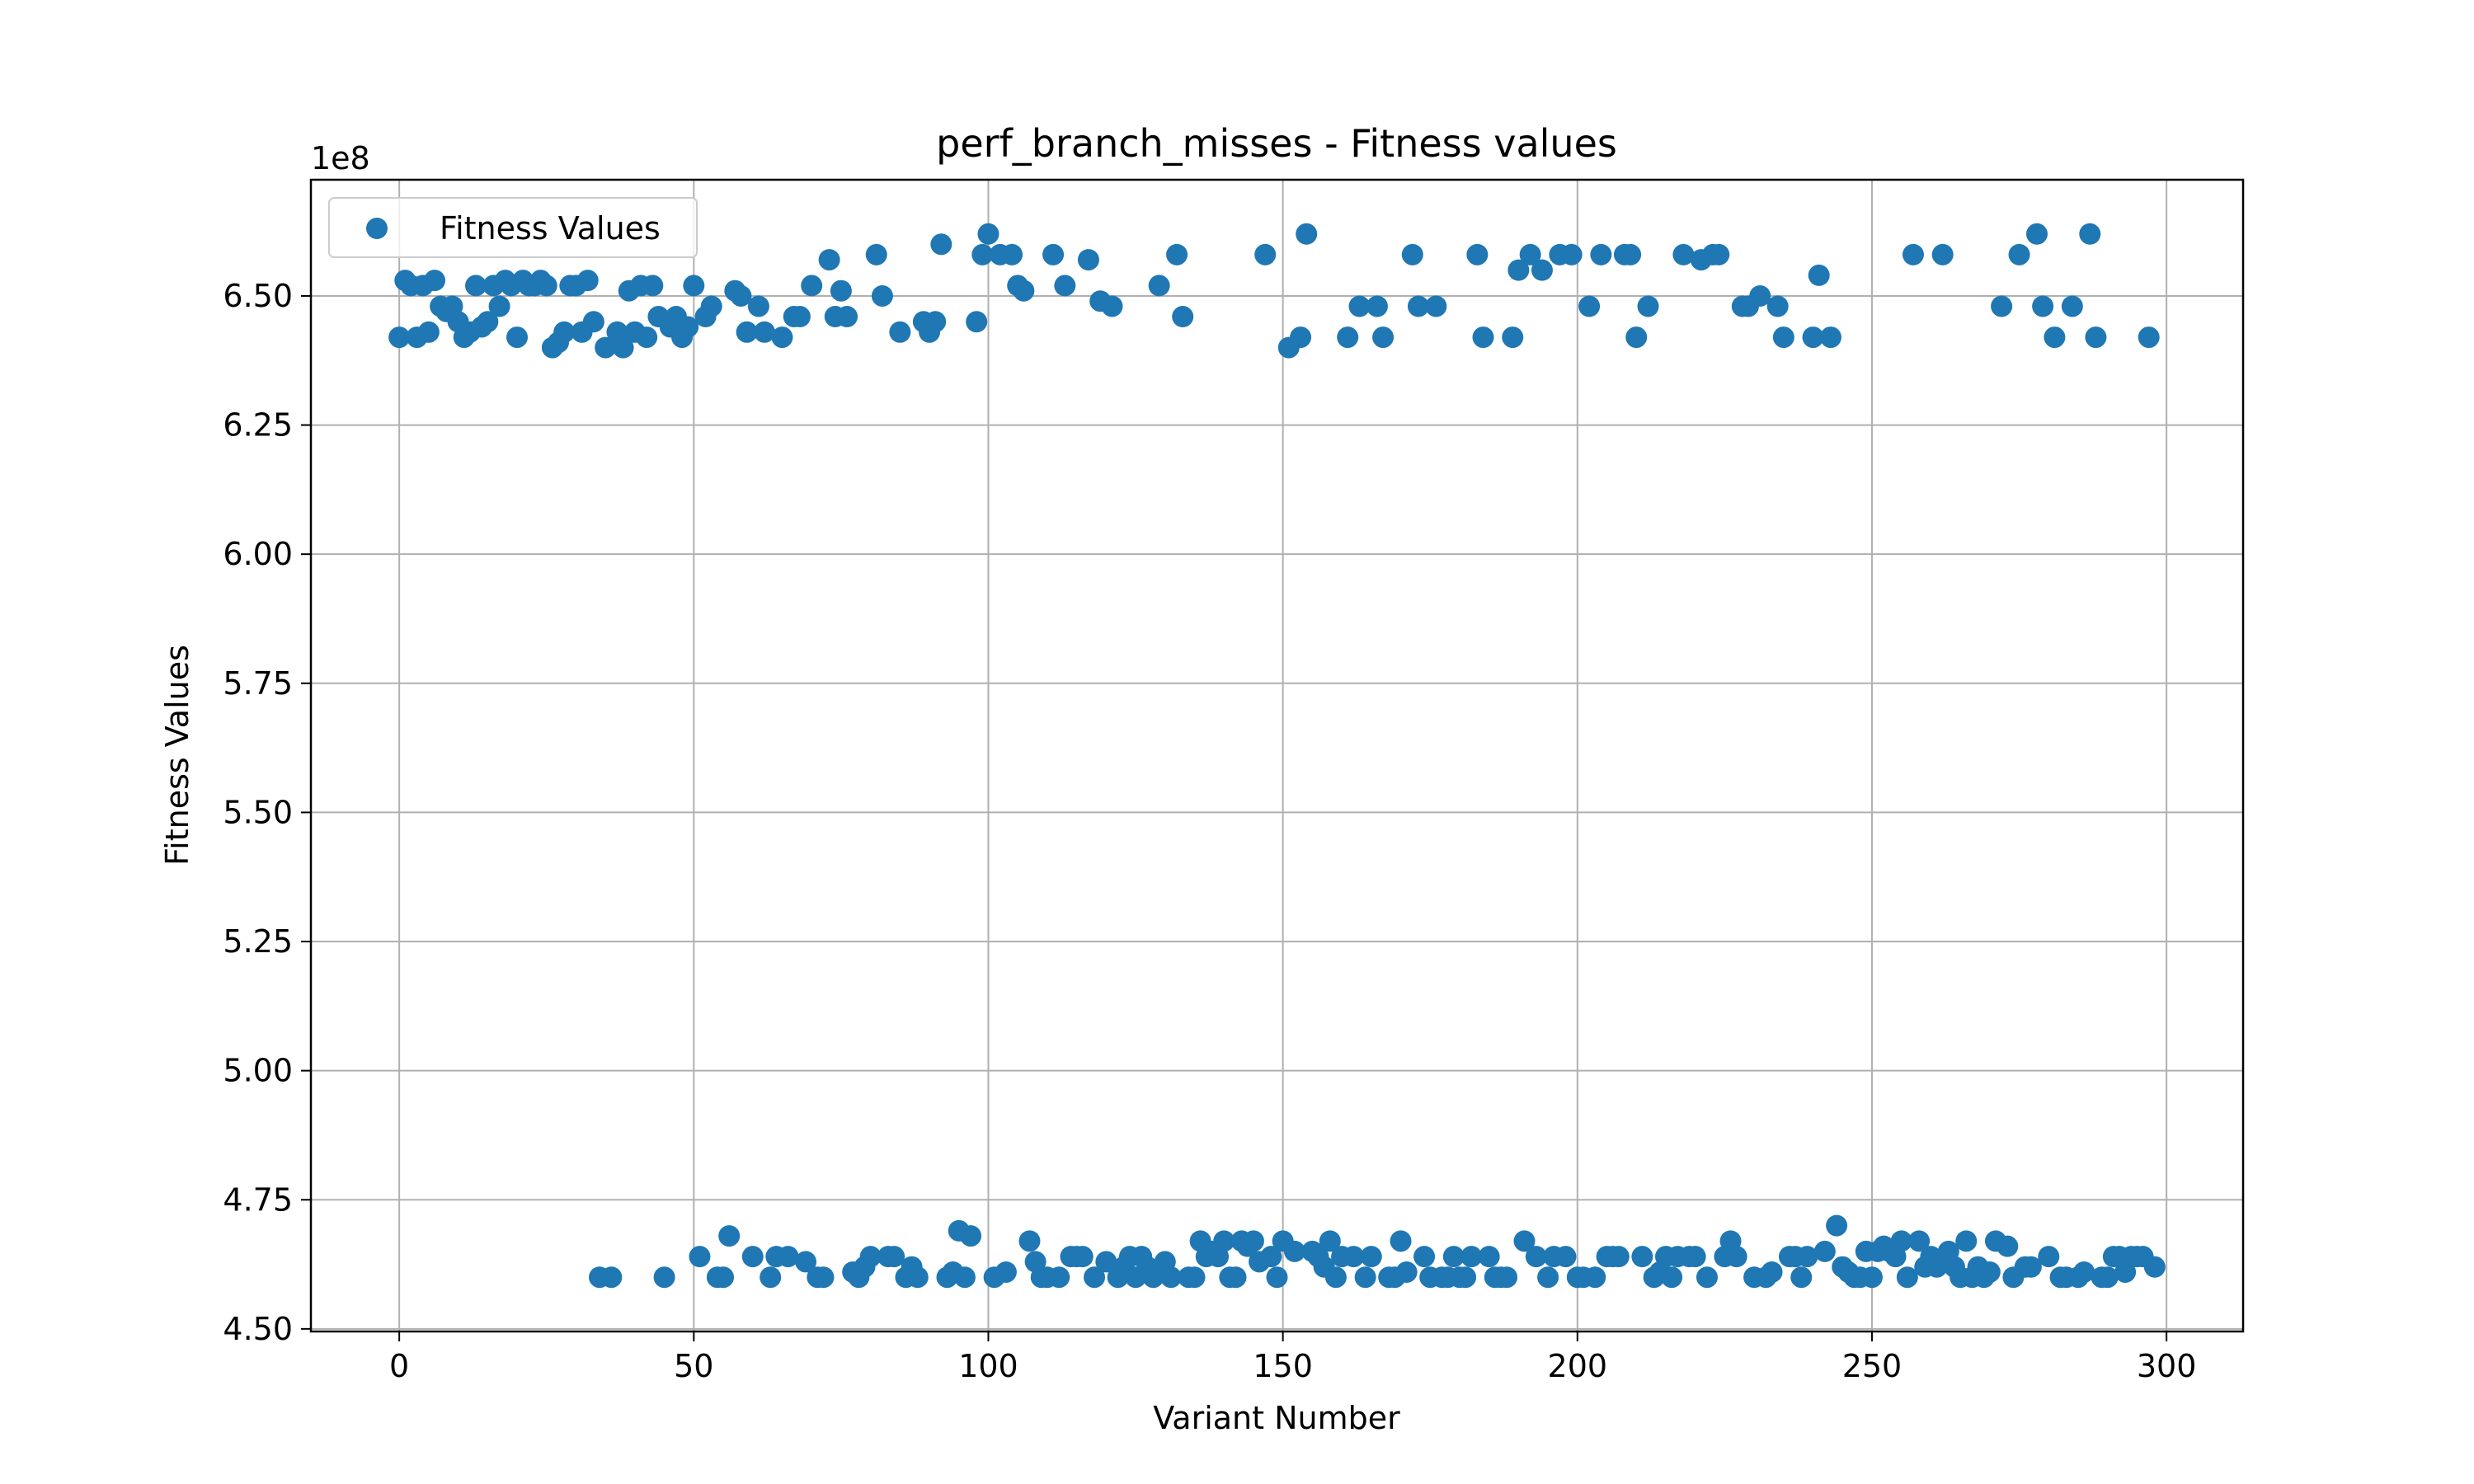 The height and width of the screenshot is (1484, 2474). I want to click on y-tick-label: 5.50, so click(258, 812).